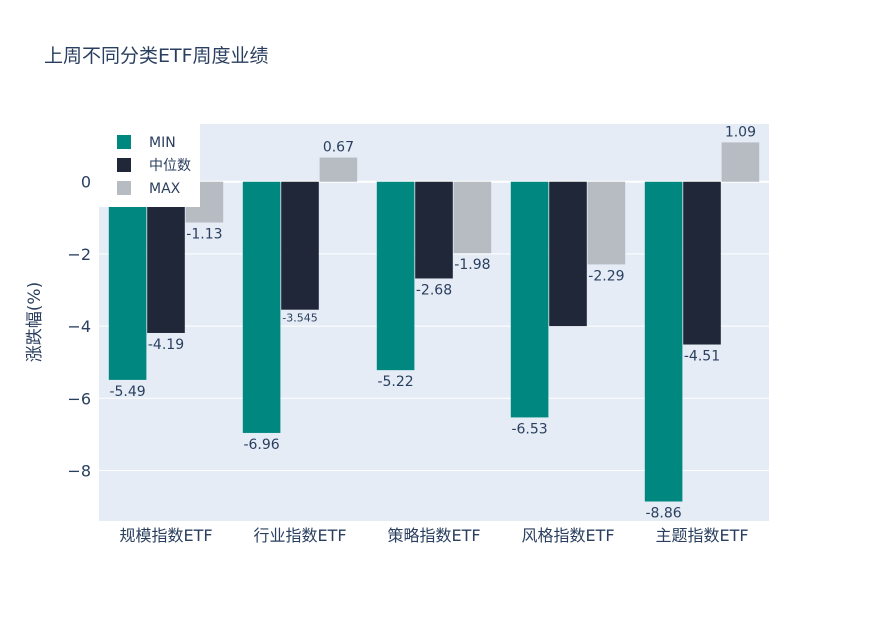 This screenshot has height=621, width=869. I want to click on y-tick-label: −8, so click(79, 470).